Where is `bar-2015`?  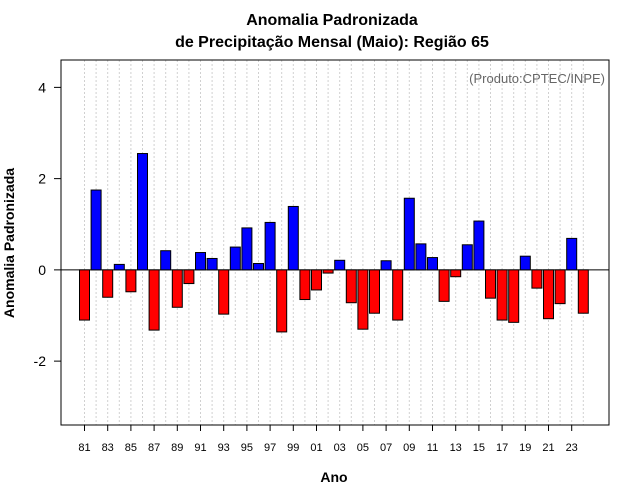 bar-2015 is located at coordinates (479, 245).